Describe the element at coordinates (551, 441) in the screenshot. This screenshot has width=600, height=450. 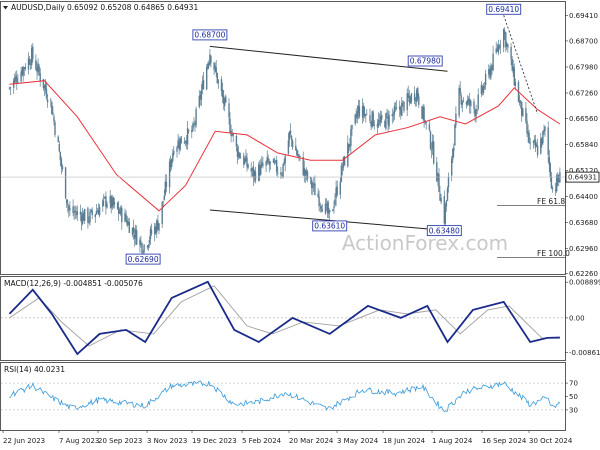
I see `date-tick-label: 30 Oct 2024` at that location.